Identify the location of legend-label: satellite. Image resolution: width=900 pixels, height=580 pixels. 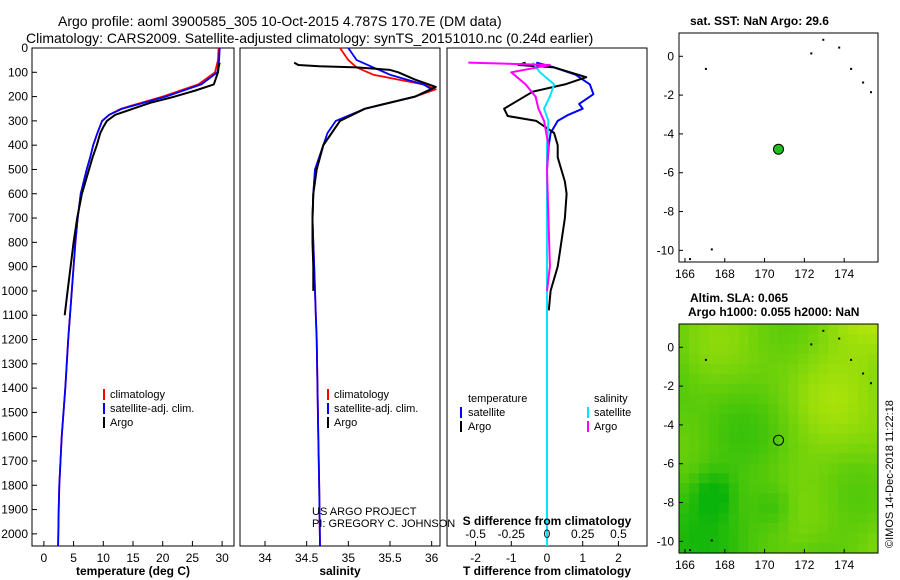
(486, 413).